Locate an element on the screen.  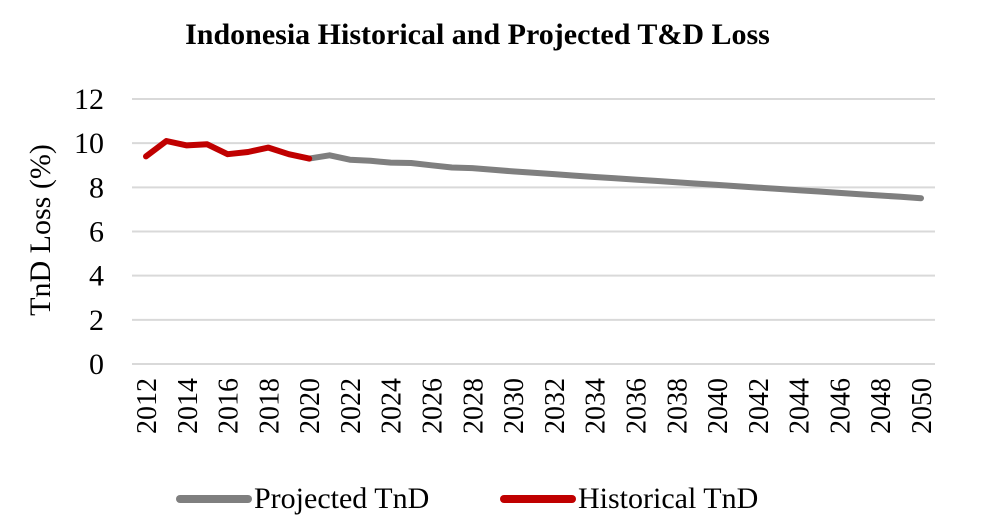
y-tick-label: 8 is located at coordinates (96, 187).